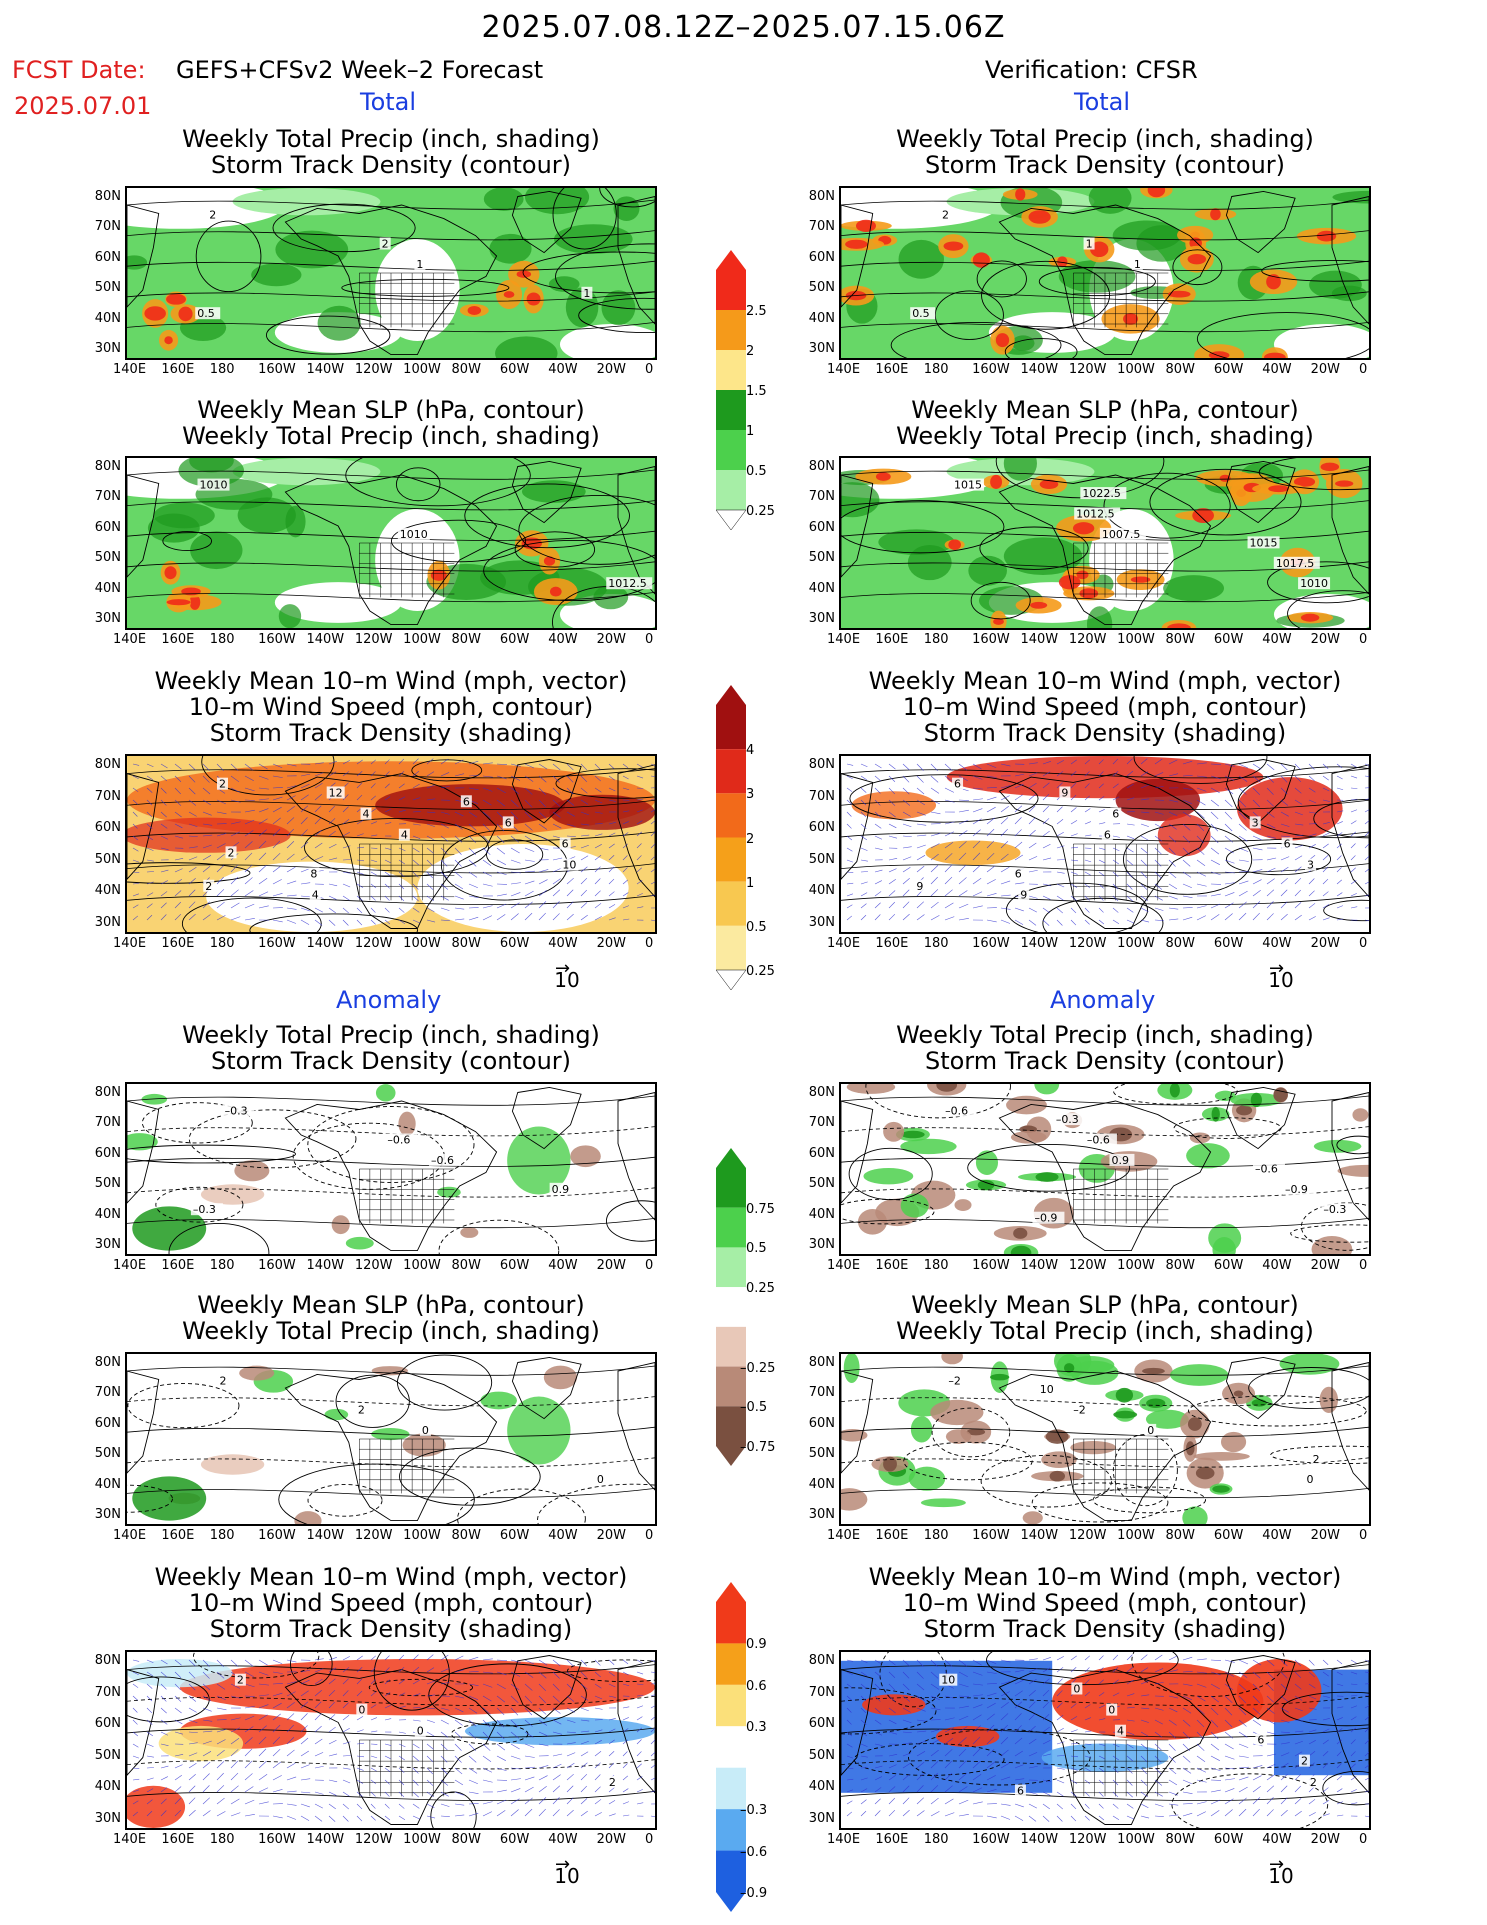 The height and width of the screenshot is (1925, 1487). Describe the element at coordinates (308, 1517) in the screenshot. I see `dry-anomaly` at that location.